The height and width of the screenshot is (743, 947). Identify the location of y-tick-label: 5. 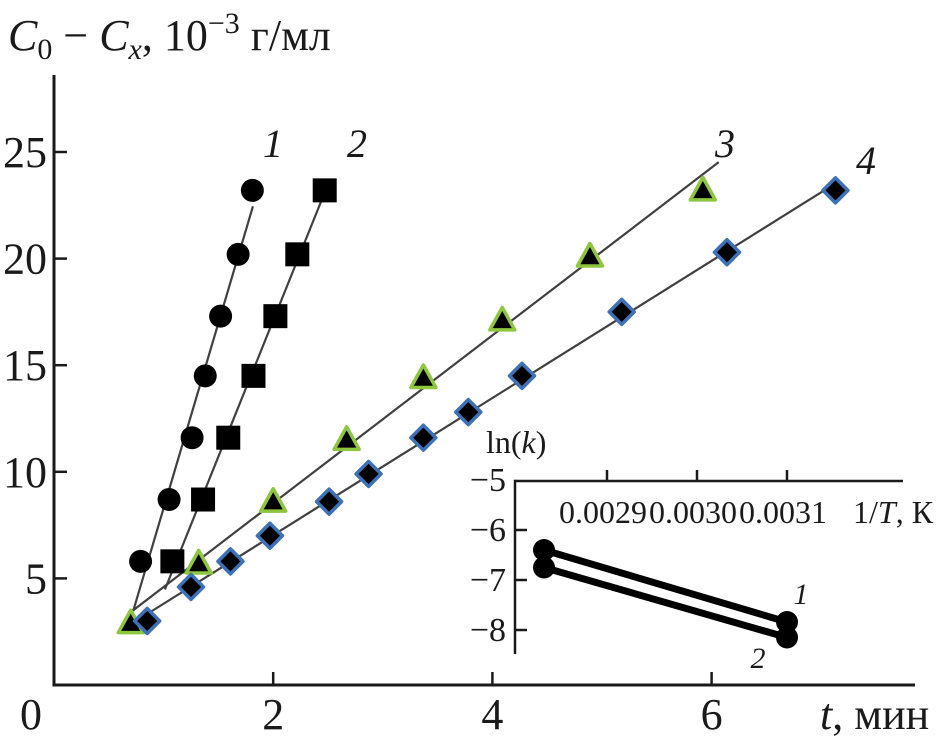
(36, 578).